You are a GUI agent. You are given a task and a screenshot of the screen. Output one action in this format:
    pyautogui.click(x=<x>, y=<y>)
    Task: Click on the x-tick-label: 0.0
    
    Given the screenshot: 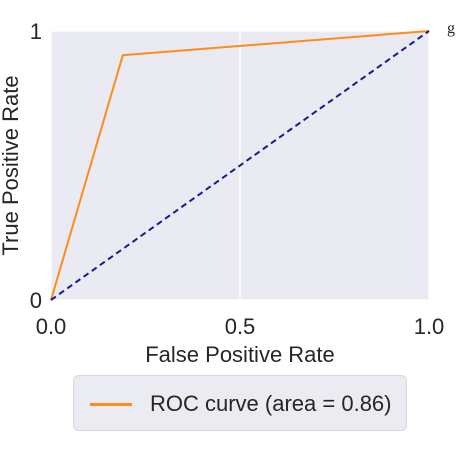 What is the action you would take?
    pyautogui.click(x=51, y=326)
    